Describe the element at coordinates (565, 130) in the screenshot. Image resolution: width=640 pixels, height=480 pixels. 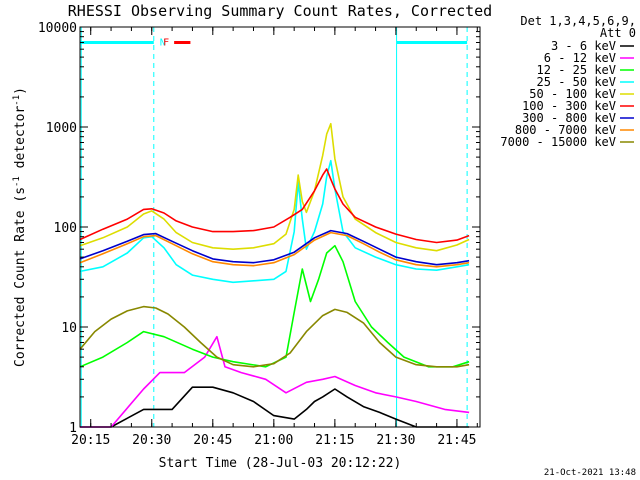
I see `legend-label: 800 - 7000 keV` at that location.